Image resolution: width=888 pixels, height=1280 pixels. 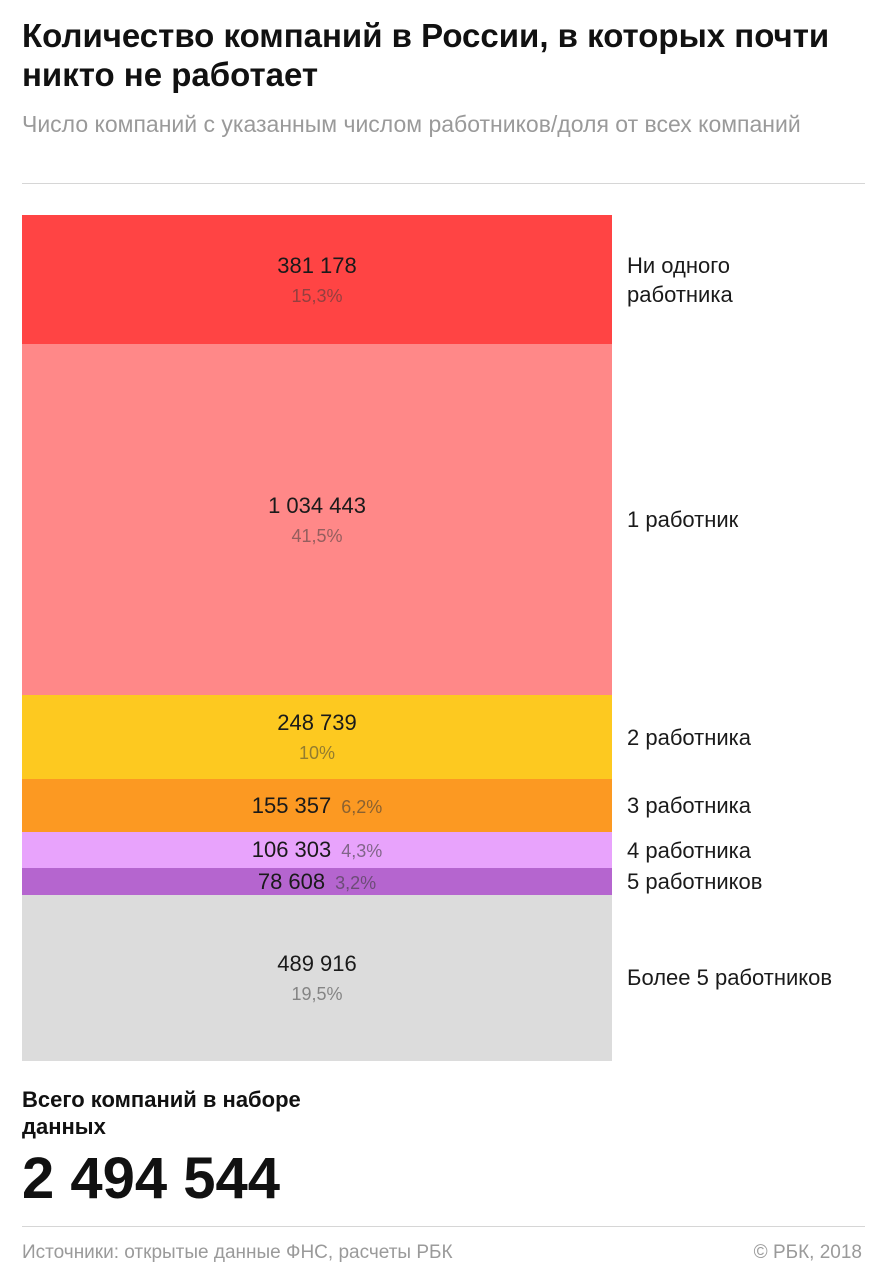 What do you see at coordinates (317, 993) in the screenshot?
I see `bar-percent: 19,5%` at bounding box center [317, 993].